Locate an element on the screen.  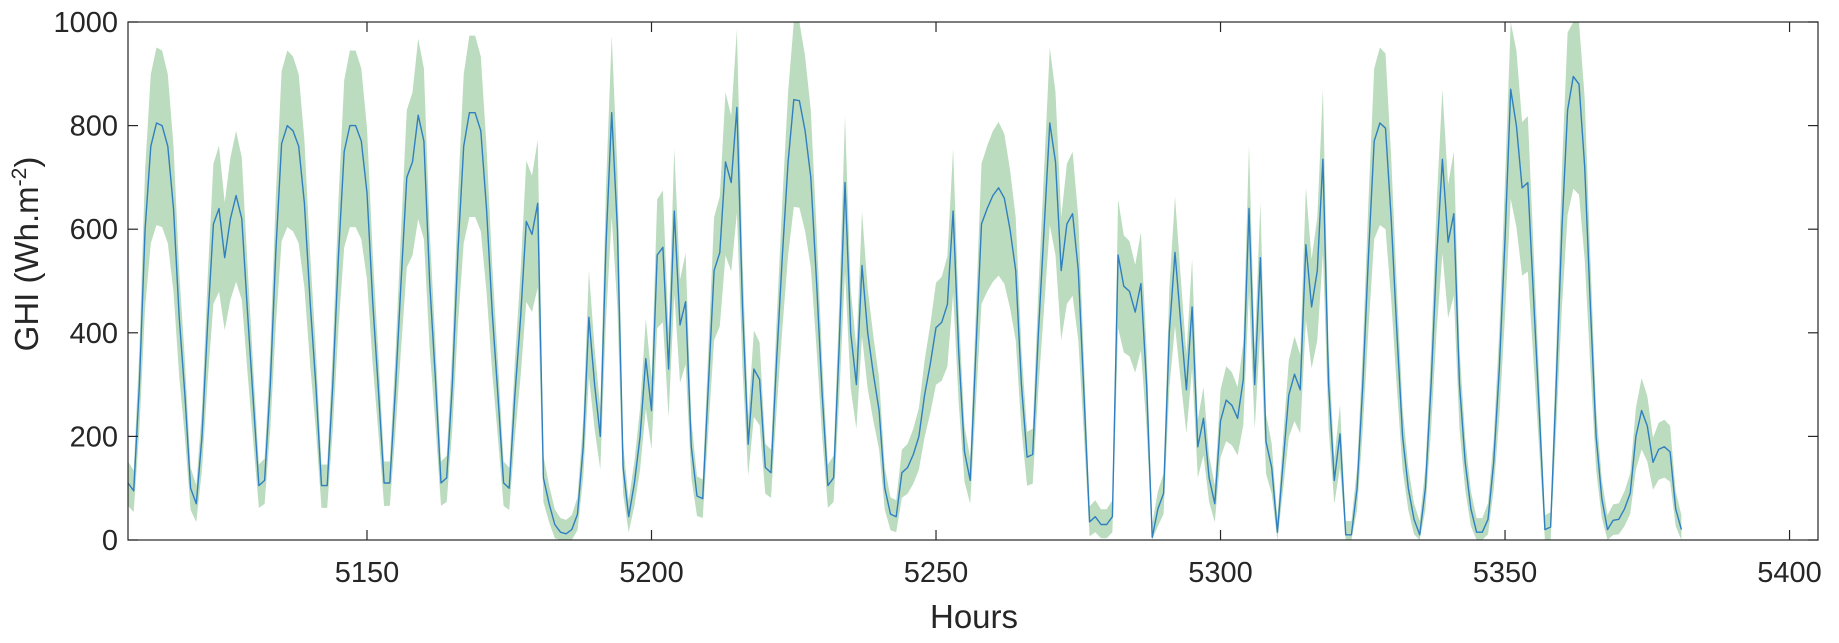
y-axis-title: GHI (Wh.m-2) is located at coordinates (26, 254).